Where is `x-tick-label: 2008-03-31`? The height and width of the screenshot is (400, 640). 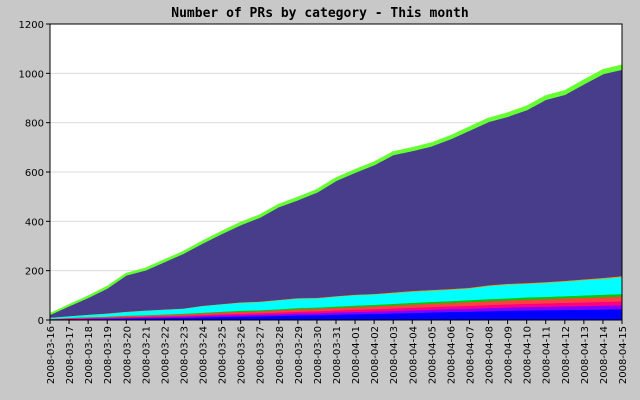
x-tick-label: 2008-03-31 is located at coordinates (337, 355).